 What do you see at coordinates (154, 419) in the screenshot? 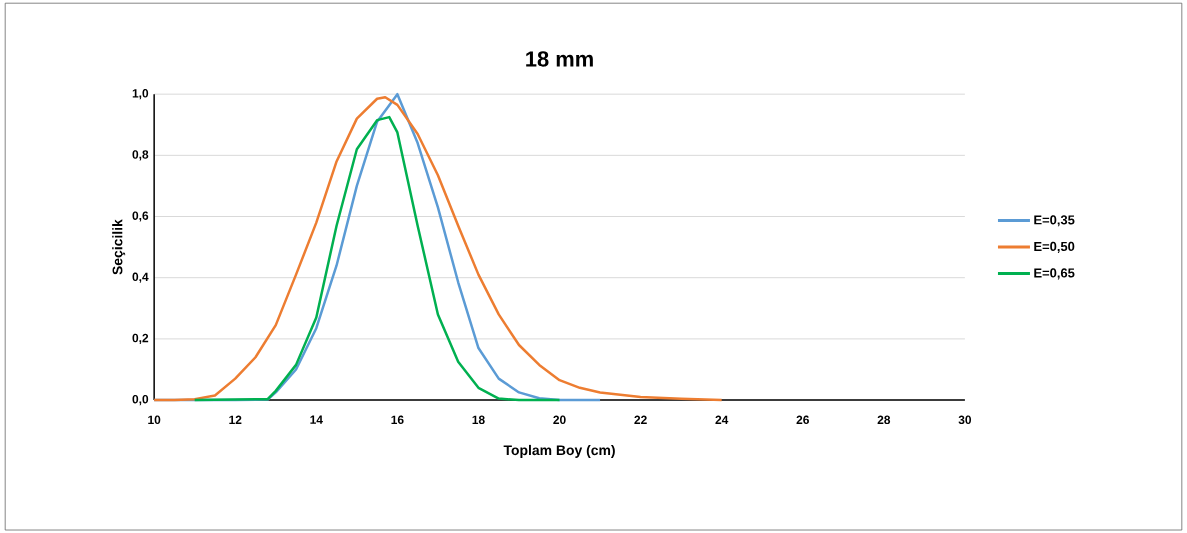
I see `x-tick-label: 10` at bounding box center [154, 419].